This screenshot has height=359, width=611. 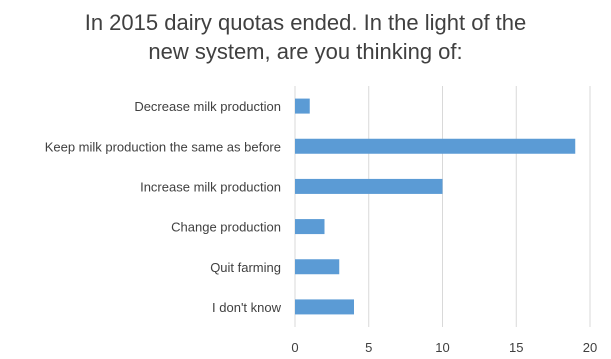 I want to click on x-tick-label: 5, so click(x=368, y=347).